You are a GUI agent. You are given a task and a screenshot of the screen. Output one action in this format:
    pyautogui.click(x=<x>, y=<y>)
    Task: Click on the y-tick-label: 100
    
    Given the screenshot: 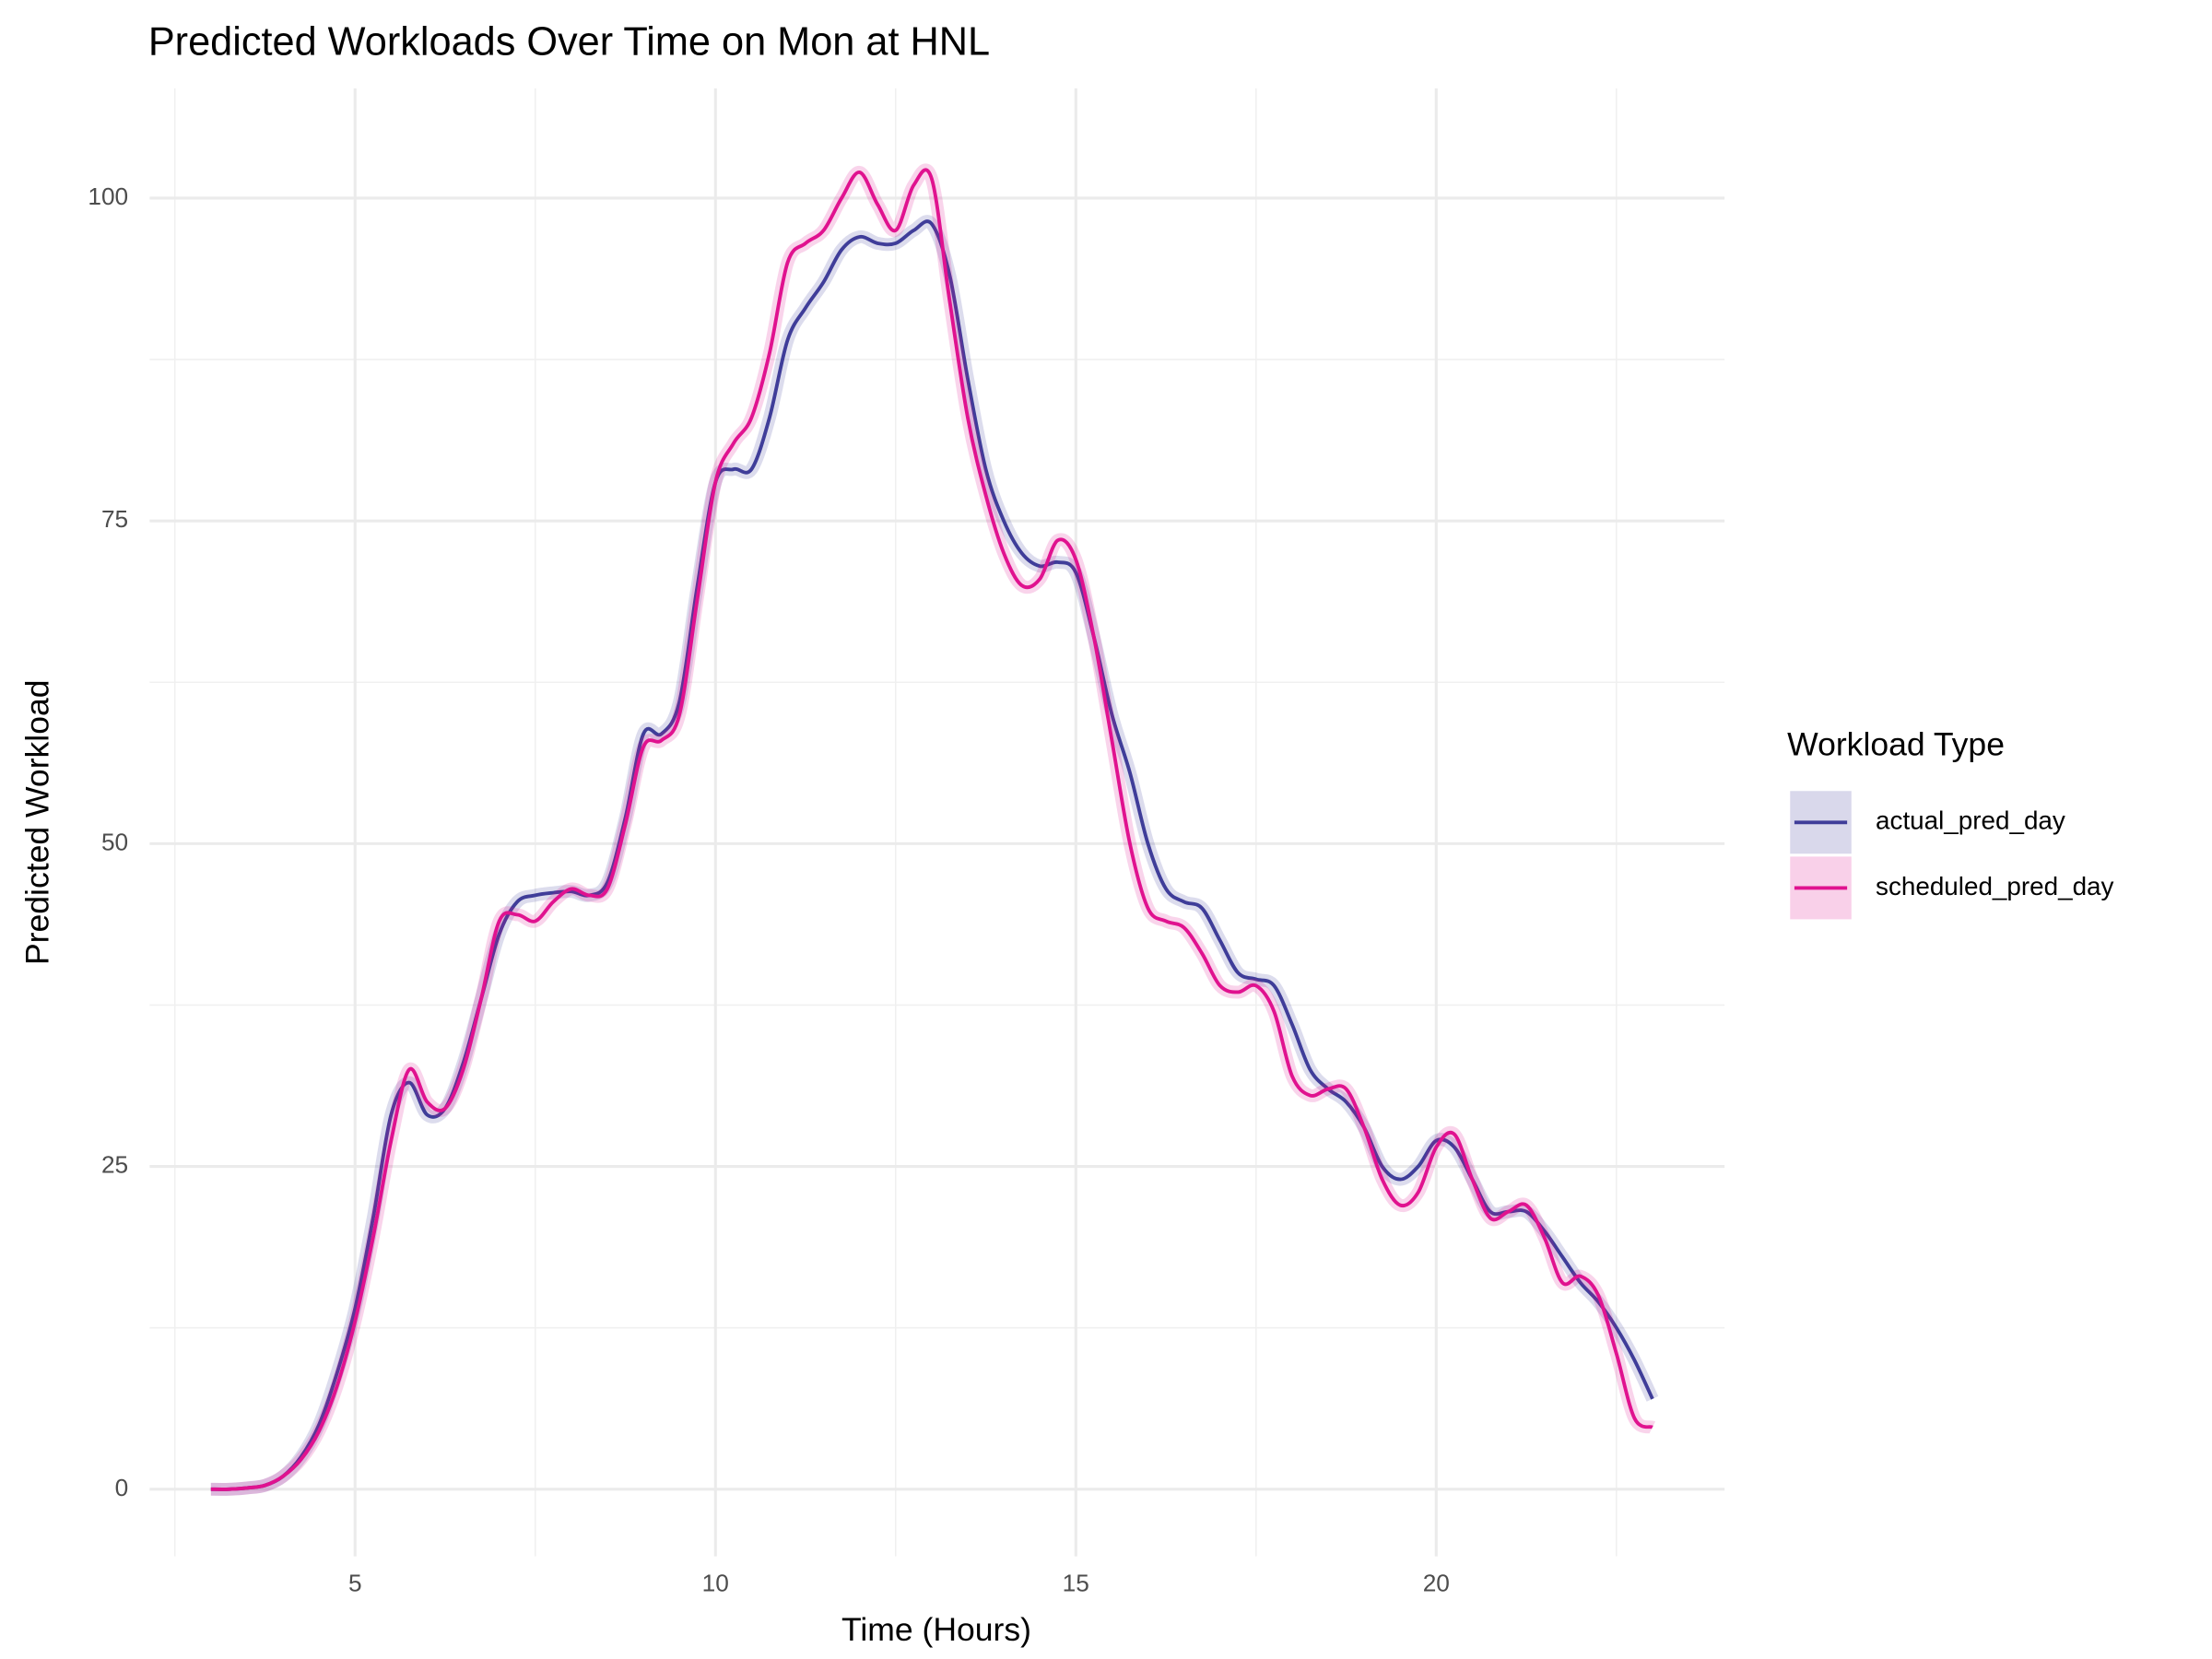 What is the action you would take?
    pyautogui.click(x=108, y=196)
    